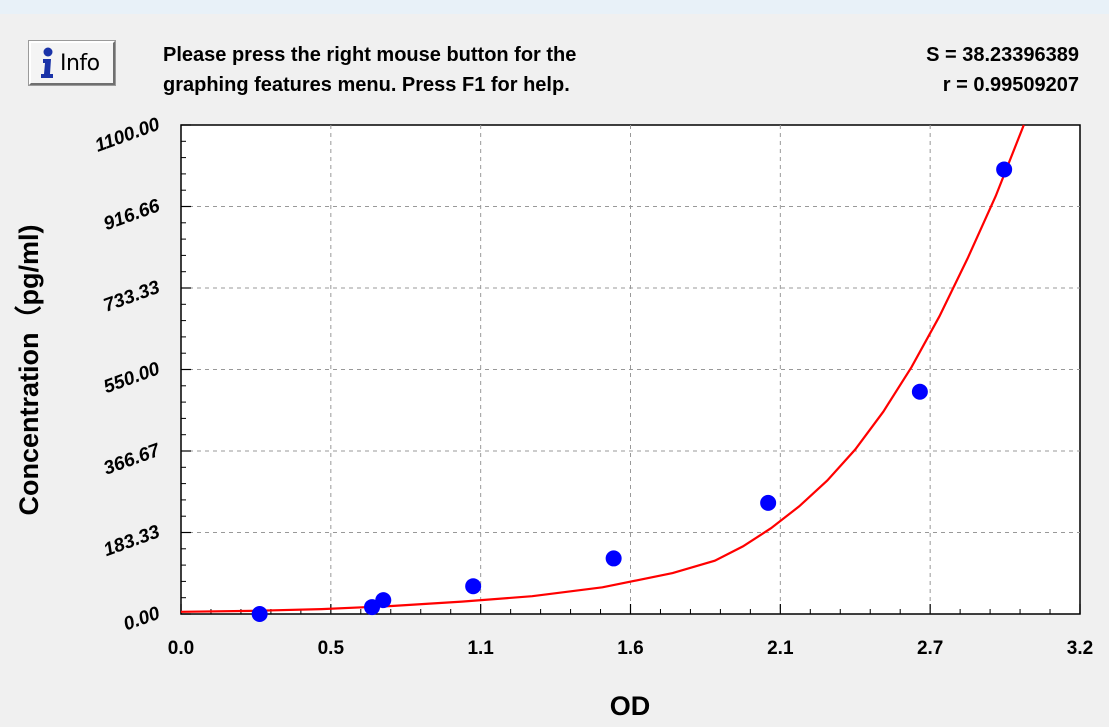 The width and height of the screenshot is (1109, 727). Describe the element at coordinates (1080, 648) in the screenshot. I see `x-tick-label: 3.2` at that location.